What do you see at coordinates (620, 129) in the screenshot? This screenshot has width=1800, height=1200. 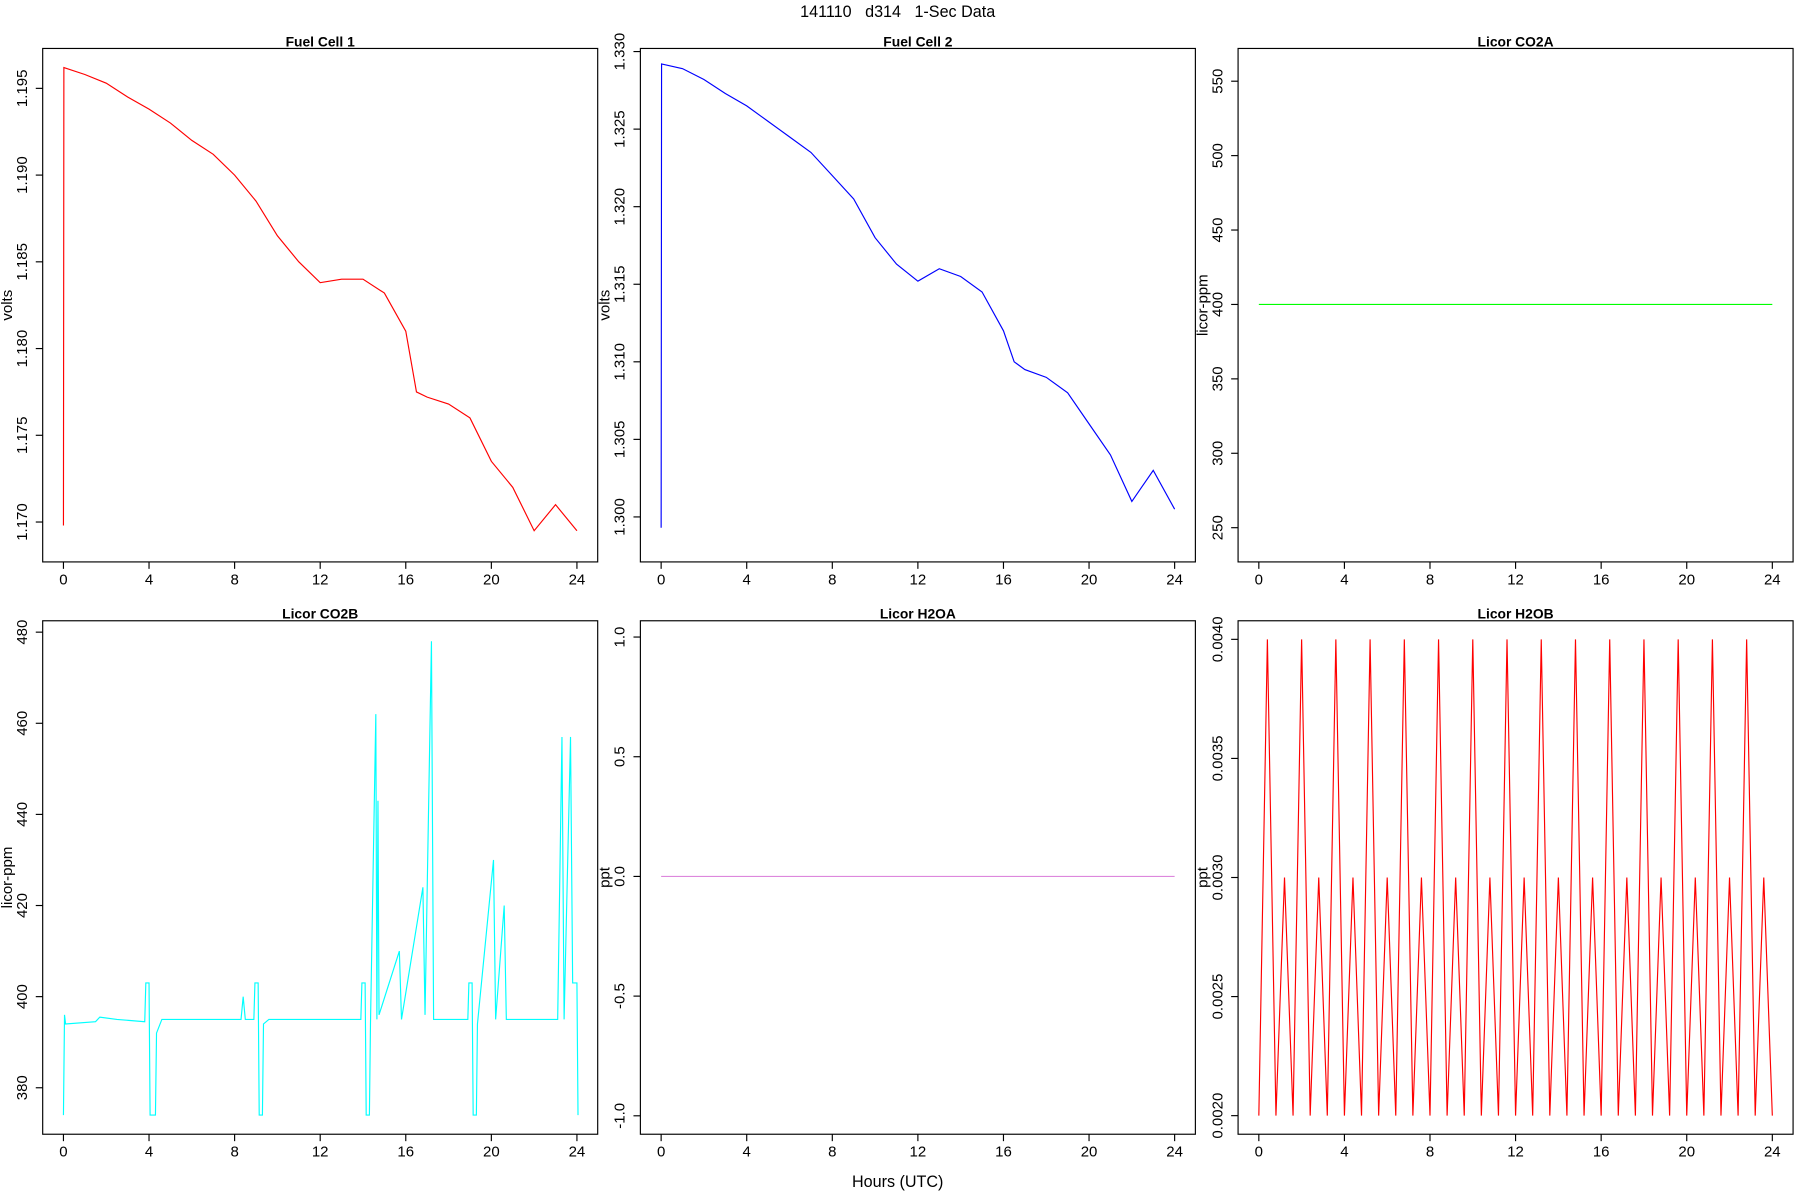 I see `y-tick-label: 1.325` at bounding box center [620, 129].